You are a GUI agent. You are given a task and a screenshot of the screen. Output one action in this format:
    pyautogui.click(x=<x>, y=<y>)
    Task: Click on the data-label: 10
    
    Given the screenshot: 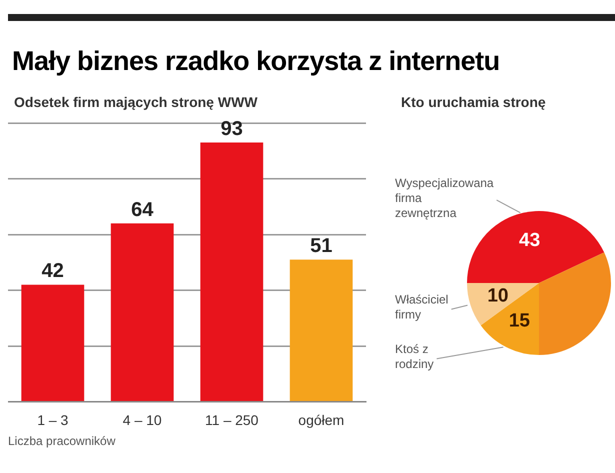 What is the action you would take?
    pyautogui.click(x=497, y=296)
    